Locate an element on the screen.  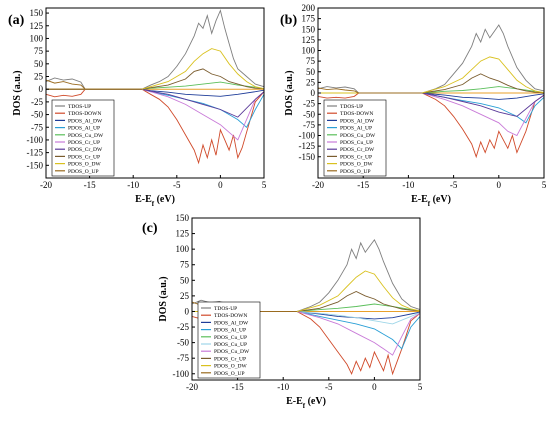
panel-label: (b) is located at coordinates (288, 20).